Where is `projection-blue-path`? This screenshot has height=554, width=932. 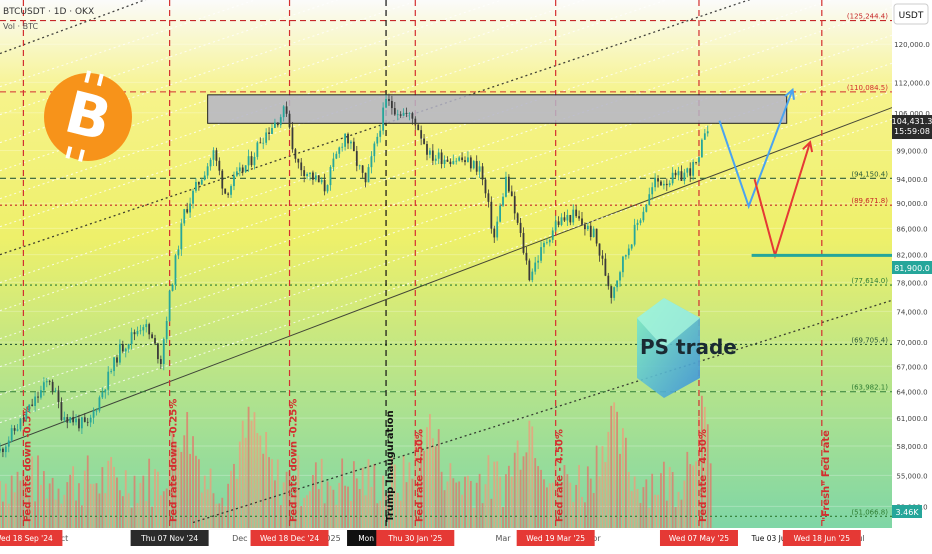
projection-blue-path is located at coordinates (756, 149).